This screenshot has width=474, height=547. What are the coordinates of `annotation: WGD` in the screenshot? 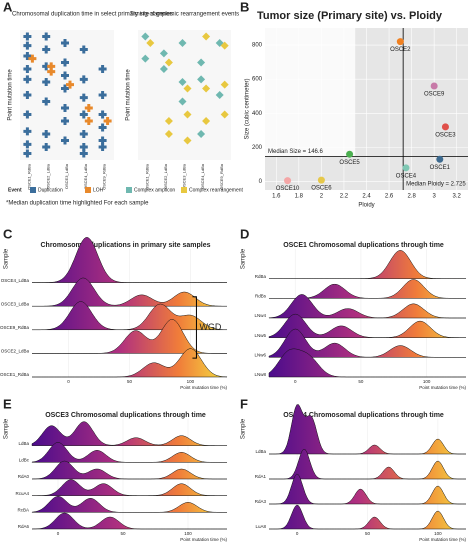 It's located at (210, 327).